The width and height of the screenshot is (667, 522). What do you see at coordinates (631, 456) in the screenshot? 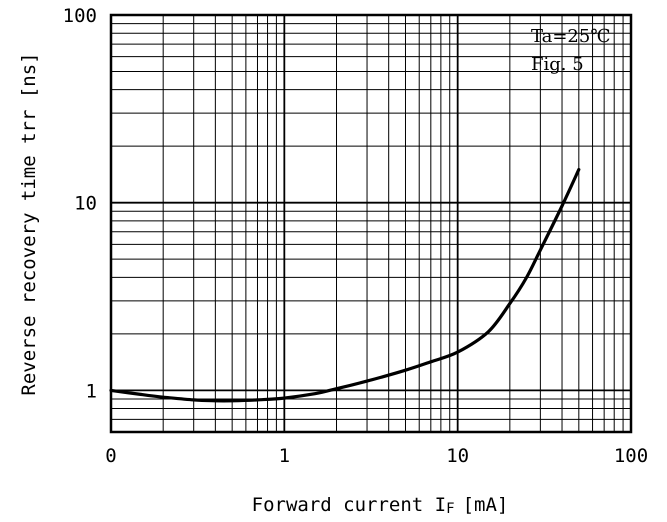
I see `x-tick-label: 100` at bounding box center [631, 456].